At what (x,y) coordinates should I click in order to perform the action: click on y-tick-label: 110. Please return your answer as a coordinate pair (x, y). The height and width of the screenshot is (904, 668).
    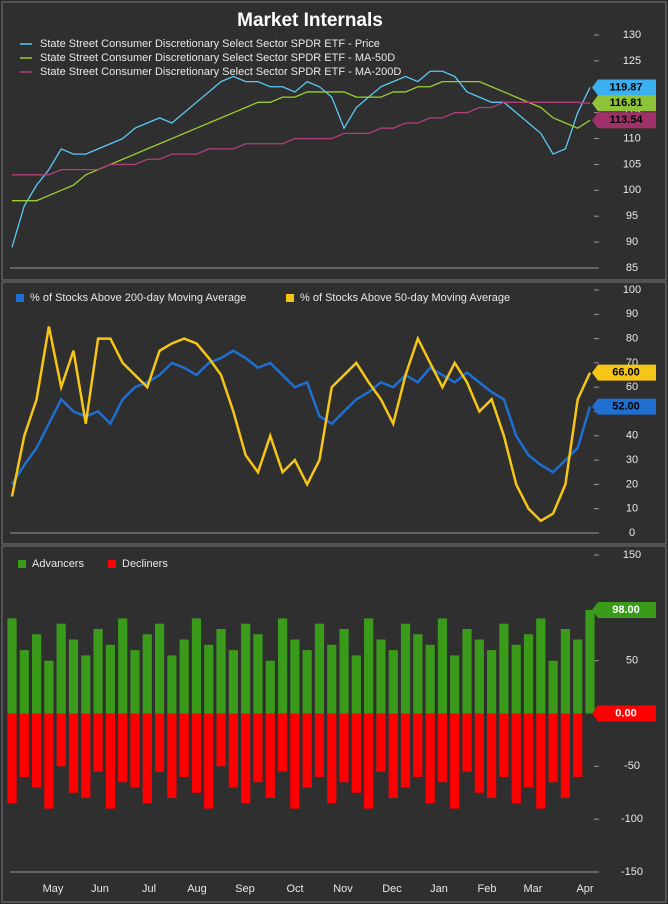
    Looking at the image, I should click on (632, 138).